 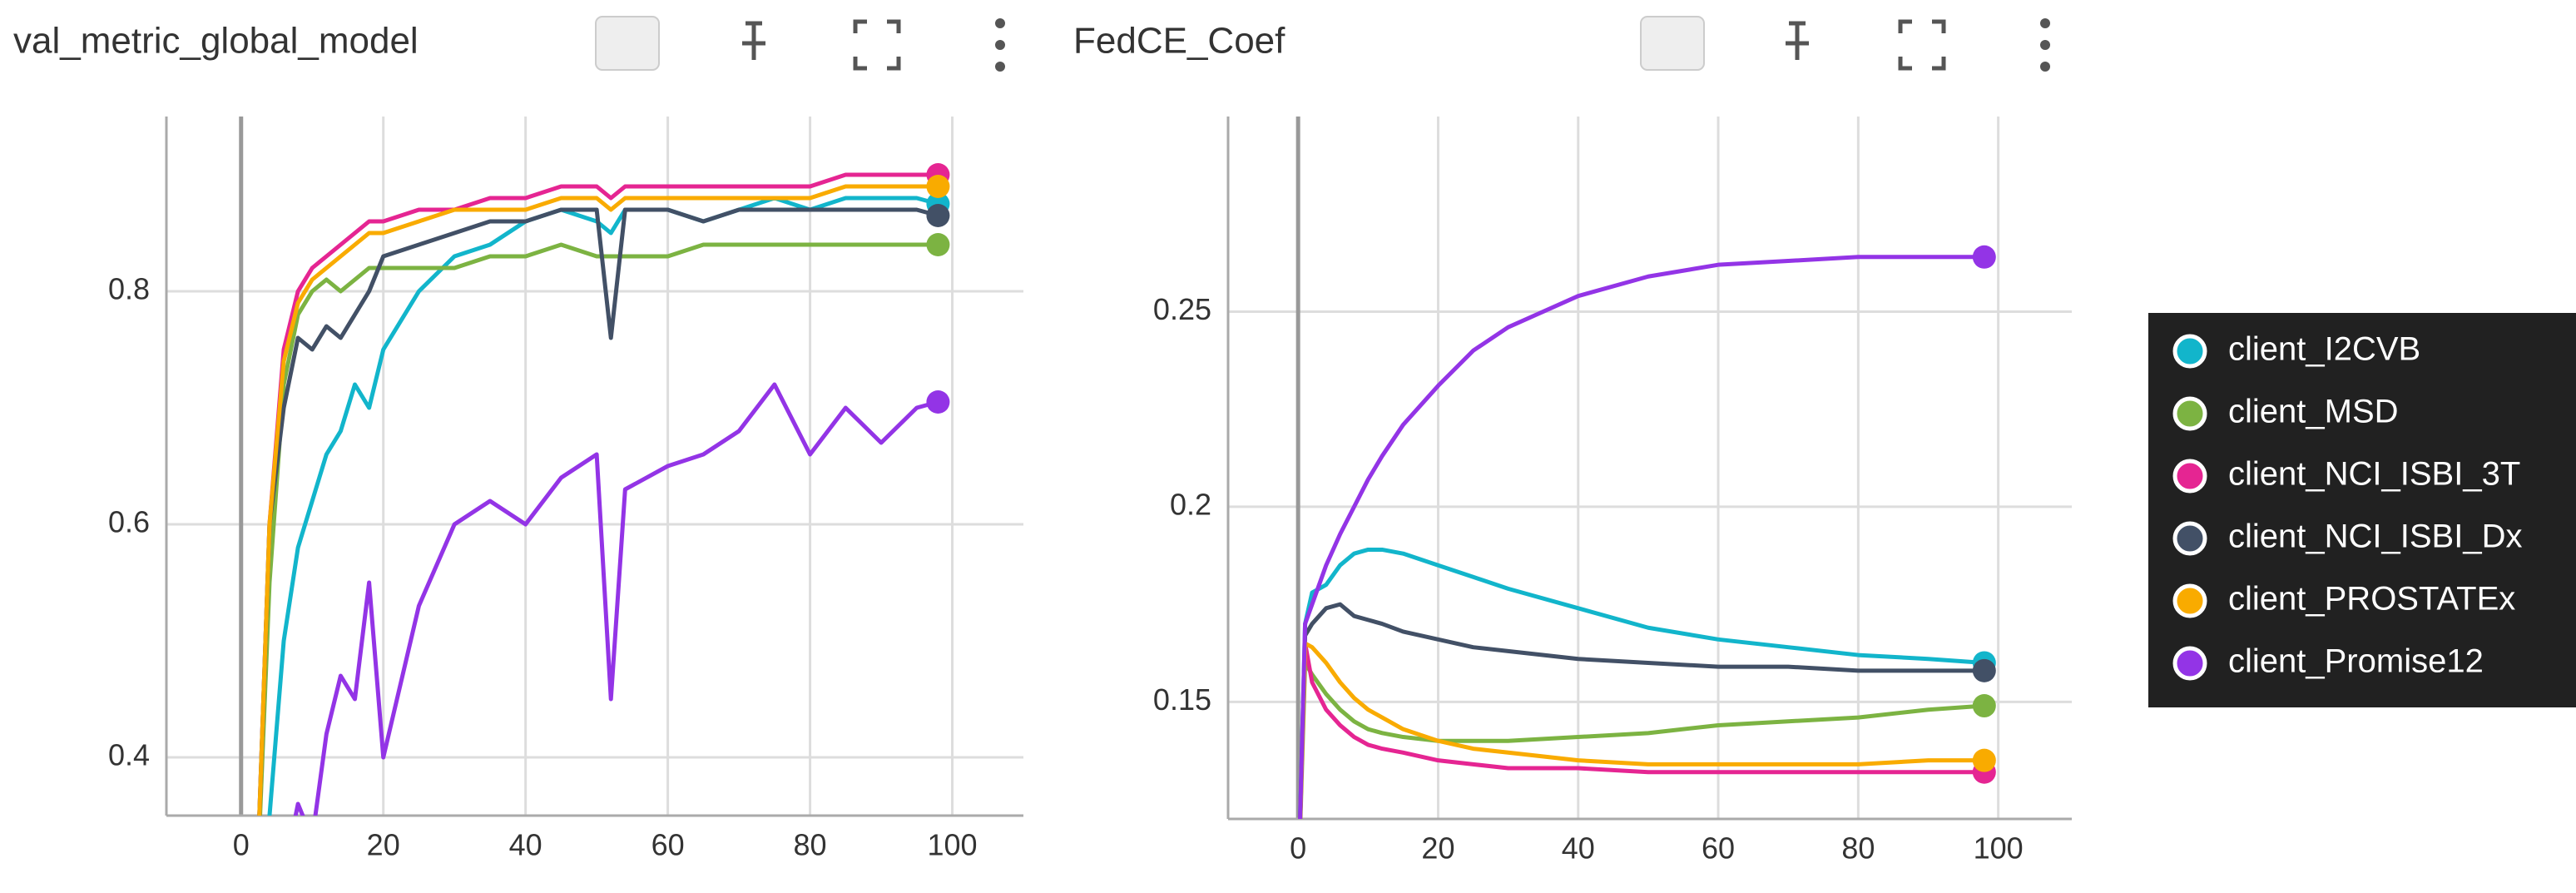 What do you see at coordinates (2324, 349) in the screenshot?
I see `legend-label: client_I2CVB` at bounding box center [2324, 349].